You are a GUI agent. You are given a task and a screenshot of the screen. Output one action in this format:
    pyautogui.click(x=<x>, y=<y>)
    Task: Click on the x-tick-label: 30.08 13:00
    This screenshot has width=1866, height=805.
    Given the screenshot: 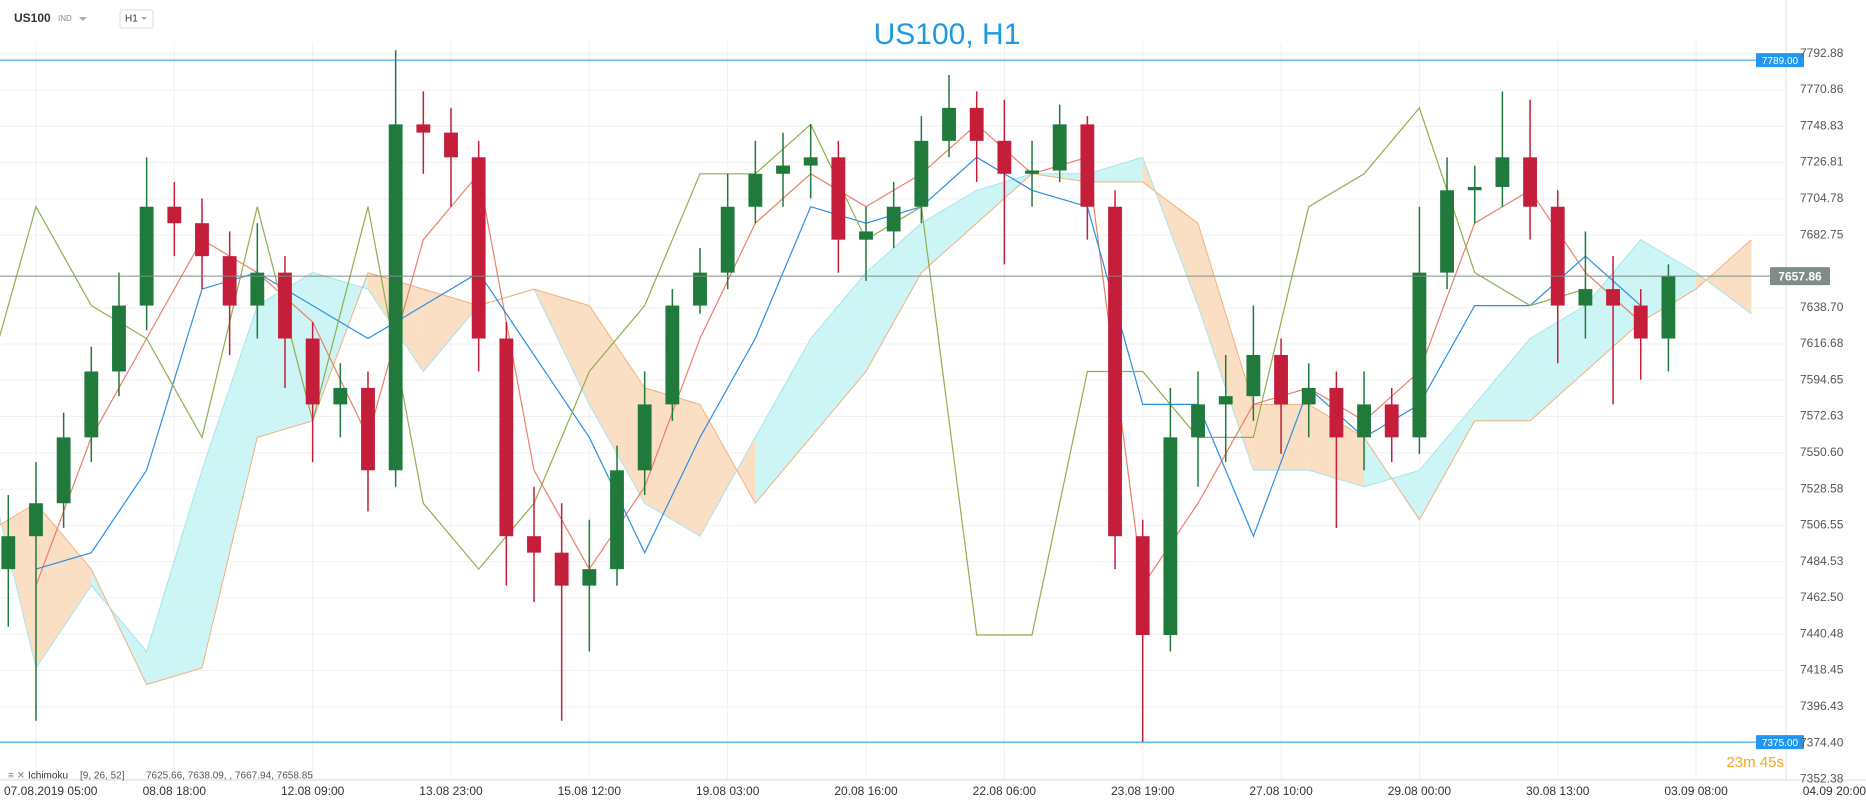 What is the action you would take?
    pyautogui.click(x=1558, y=791)
    